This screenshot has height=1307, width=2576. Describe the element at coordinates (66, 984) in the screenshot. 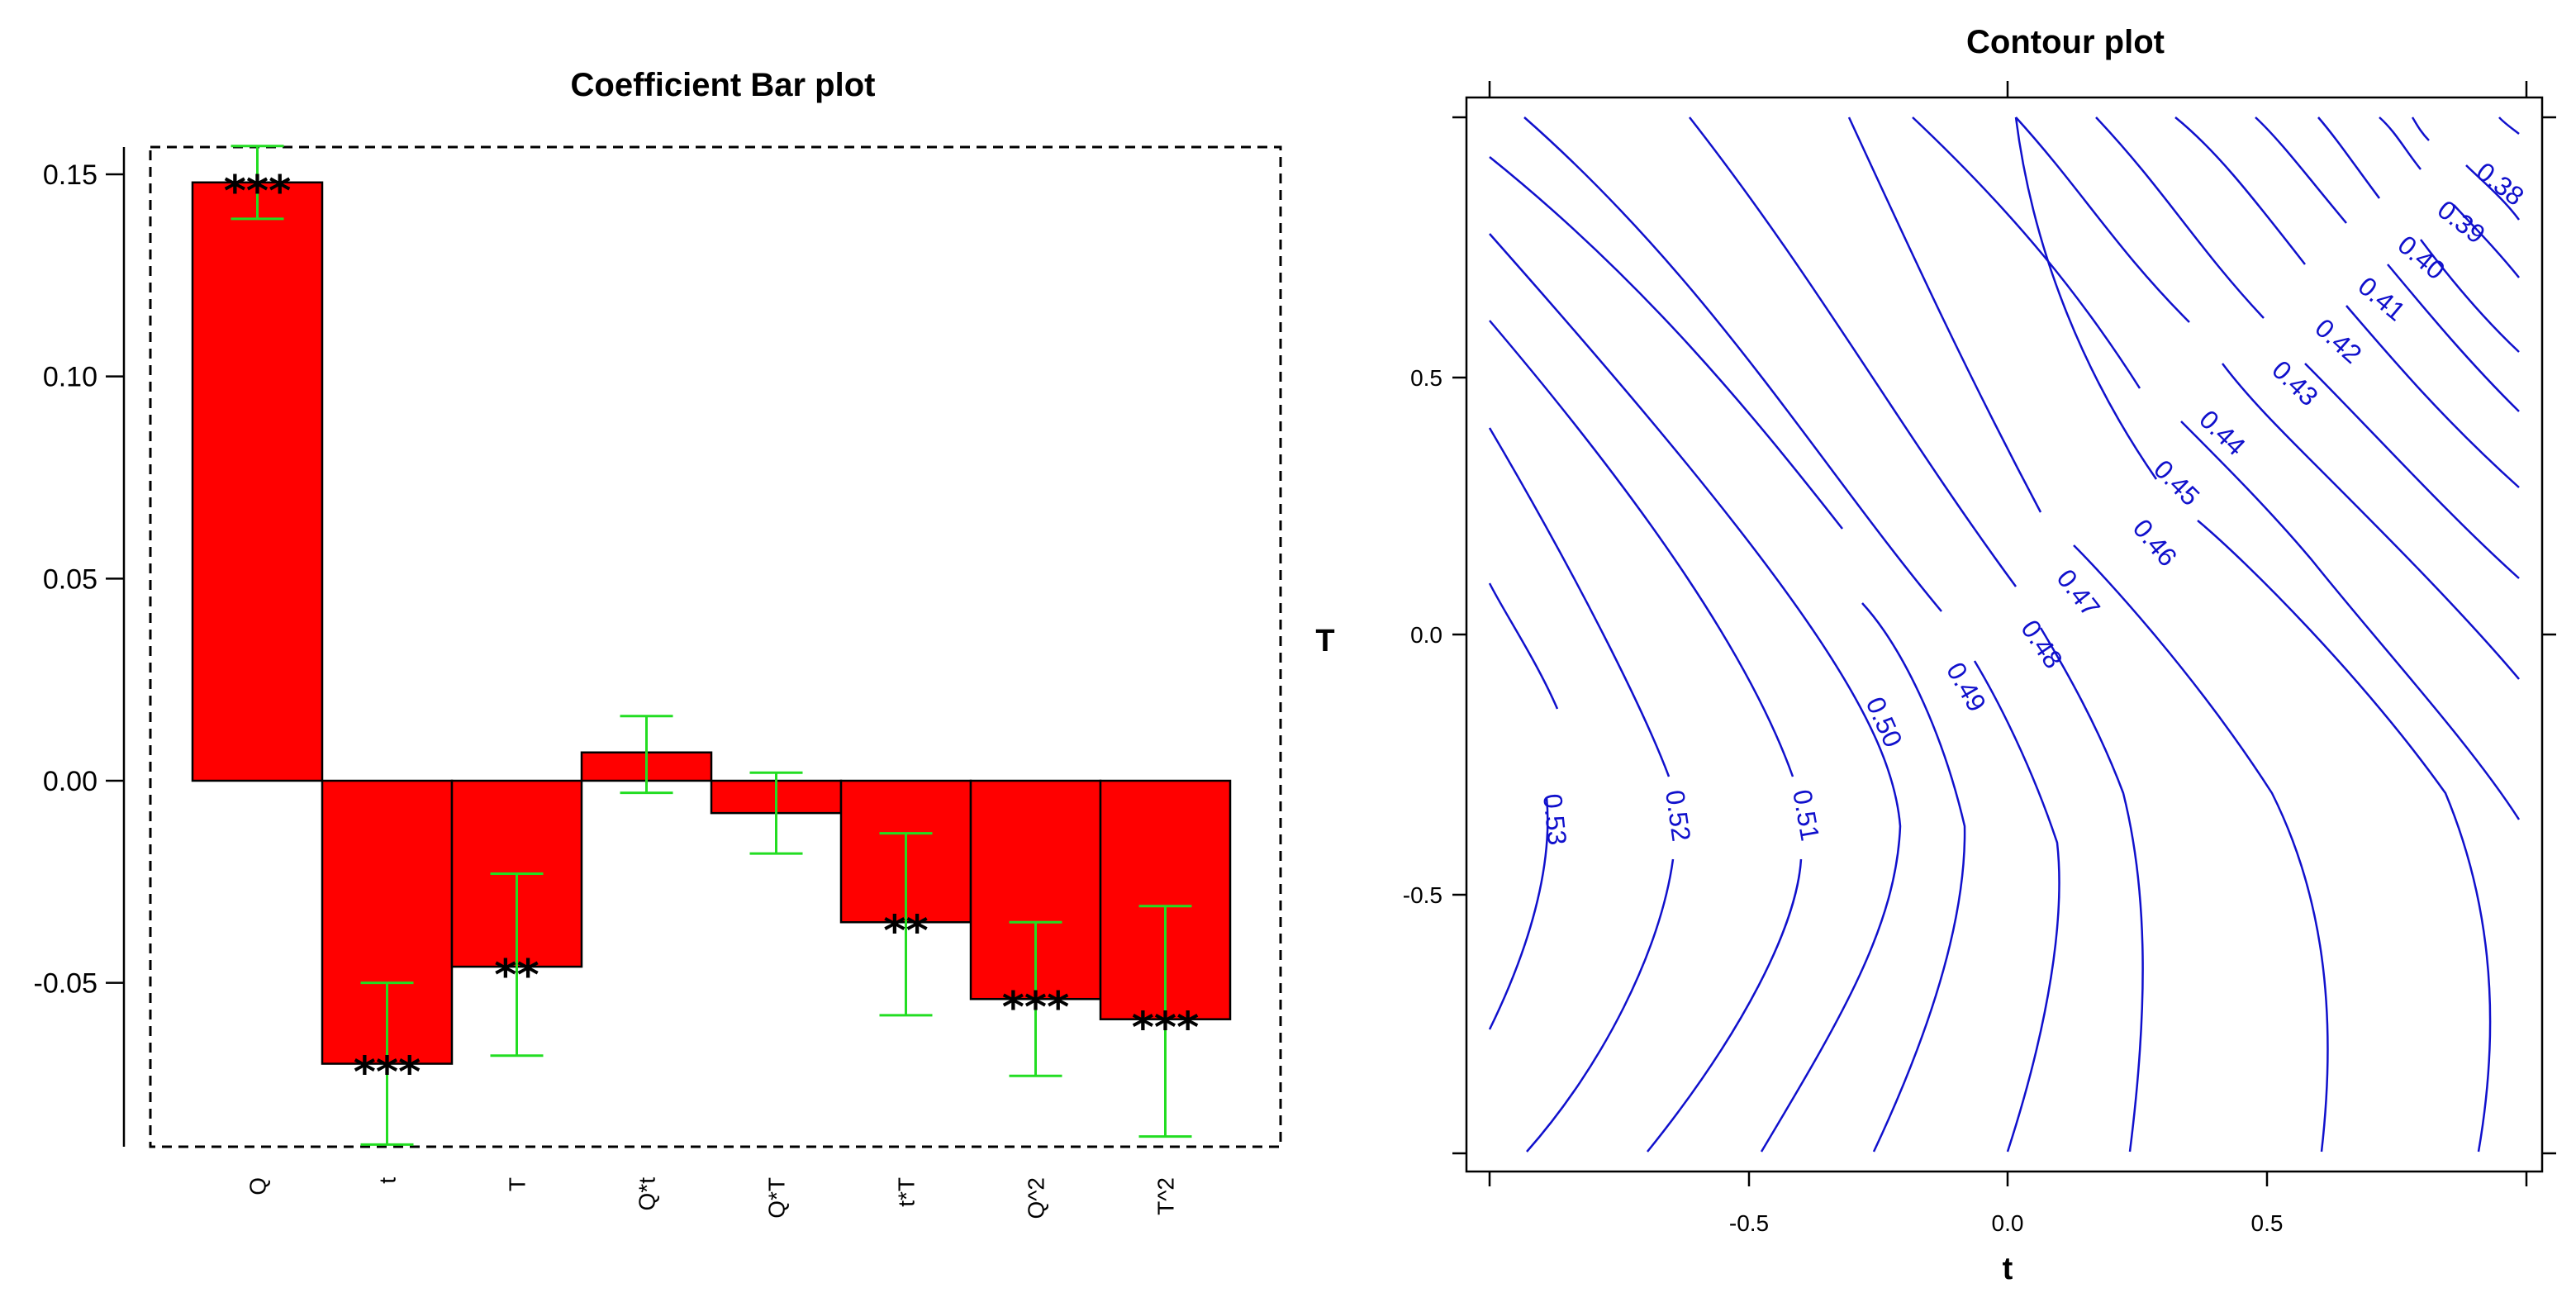

I see `bar-y-tick-label: -0.05` at that location.